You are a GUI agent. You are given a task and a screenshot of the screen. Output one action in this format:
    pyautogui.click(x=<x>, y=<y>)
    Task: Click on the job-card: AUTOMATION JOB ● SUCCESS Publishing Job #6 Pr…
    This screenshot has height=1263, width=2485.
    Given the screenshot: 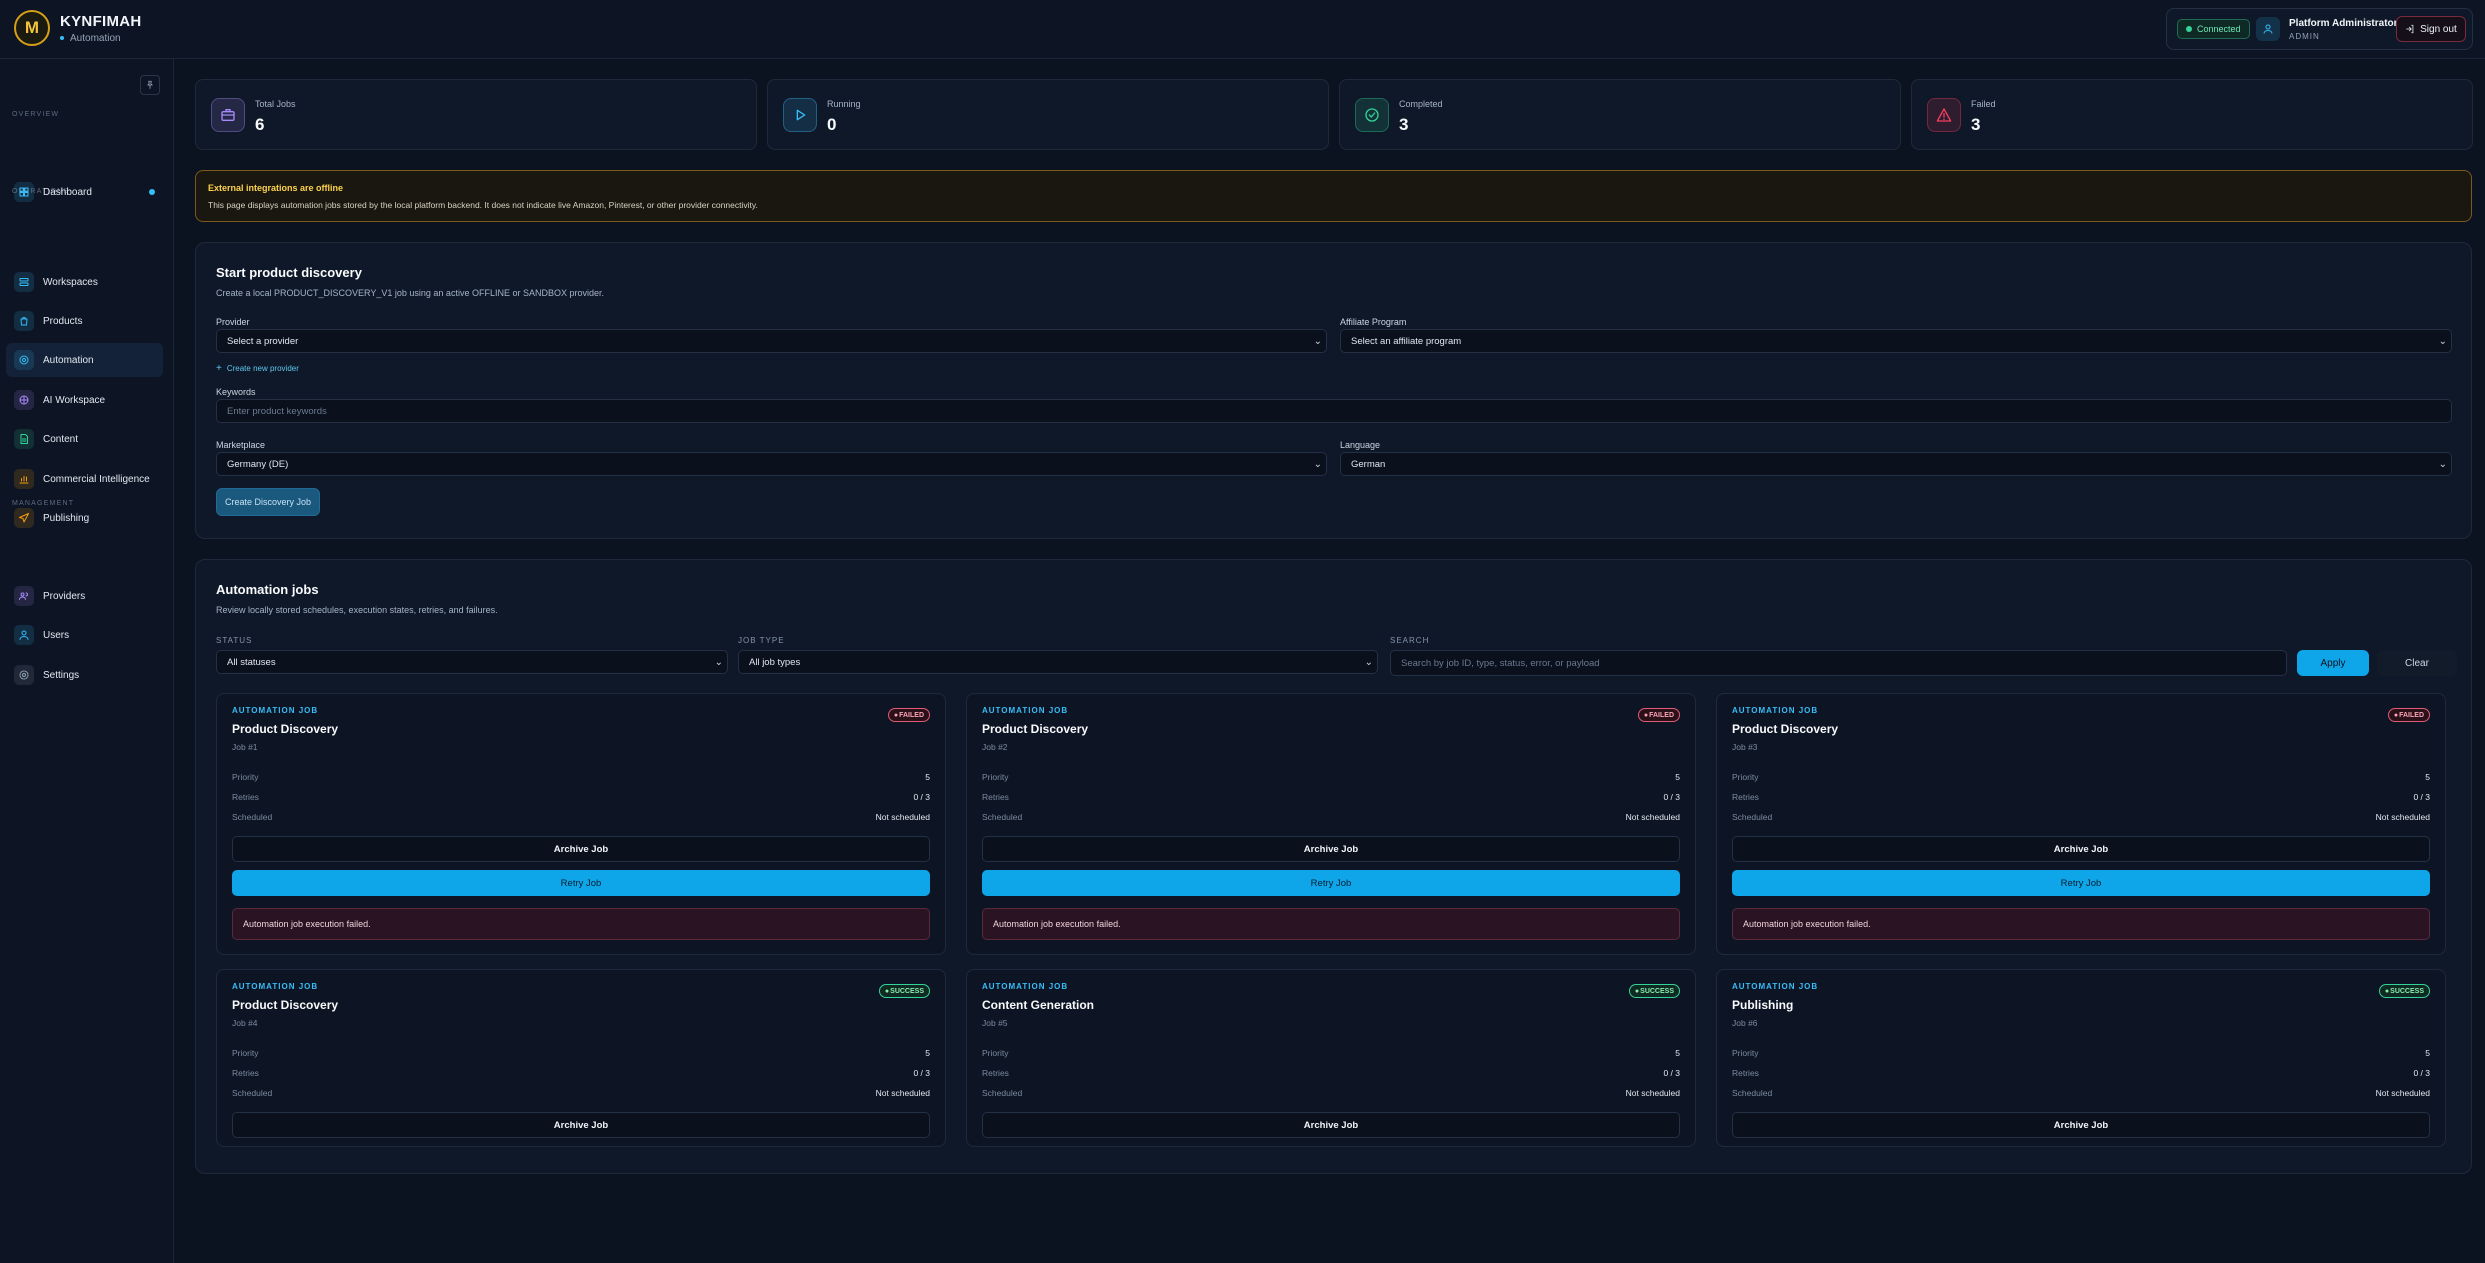 What is the action you would take?
    pyautogui.click(x=2081, y=1058)
    